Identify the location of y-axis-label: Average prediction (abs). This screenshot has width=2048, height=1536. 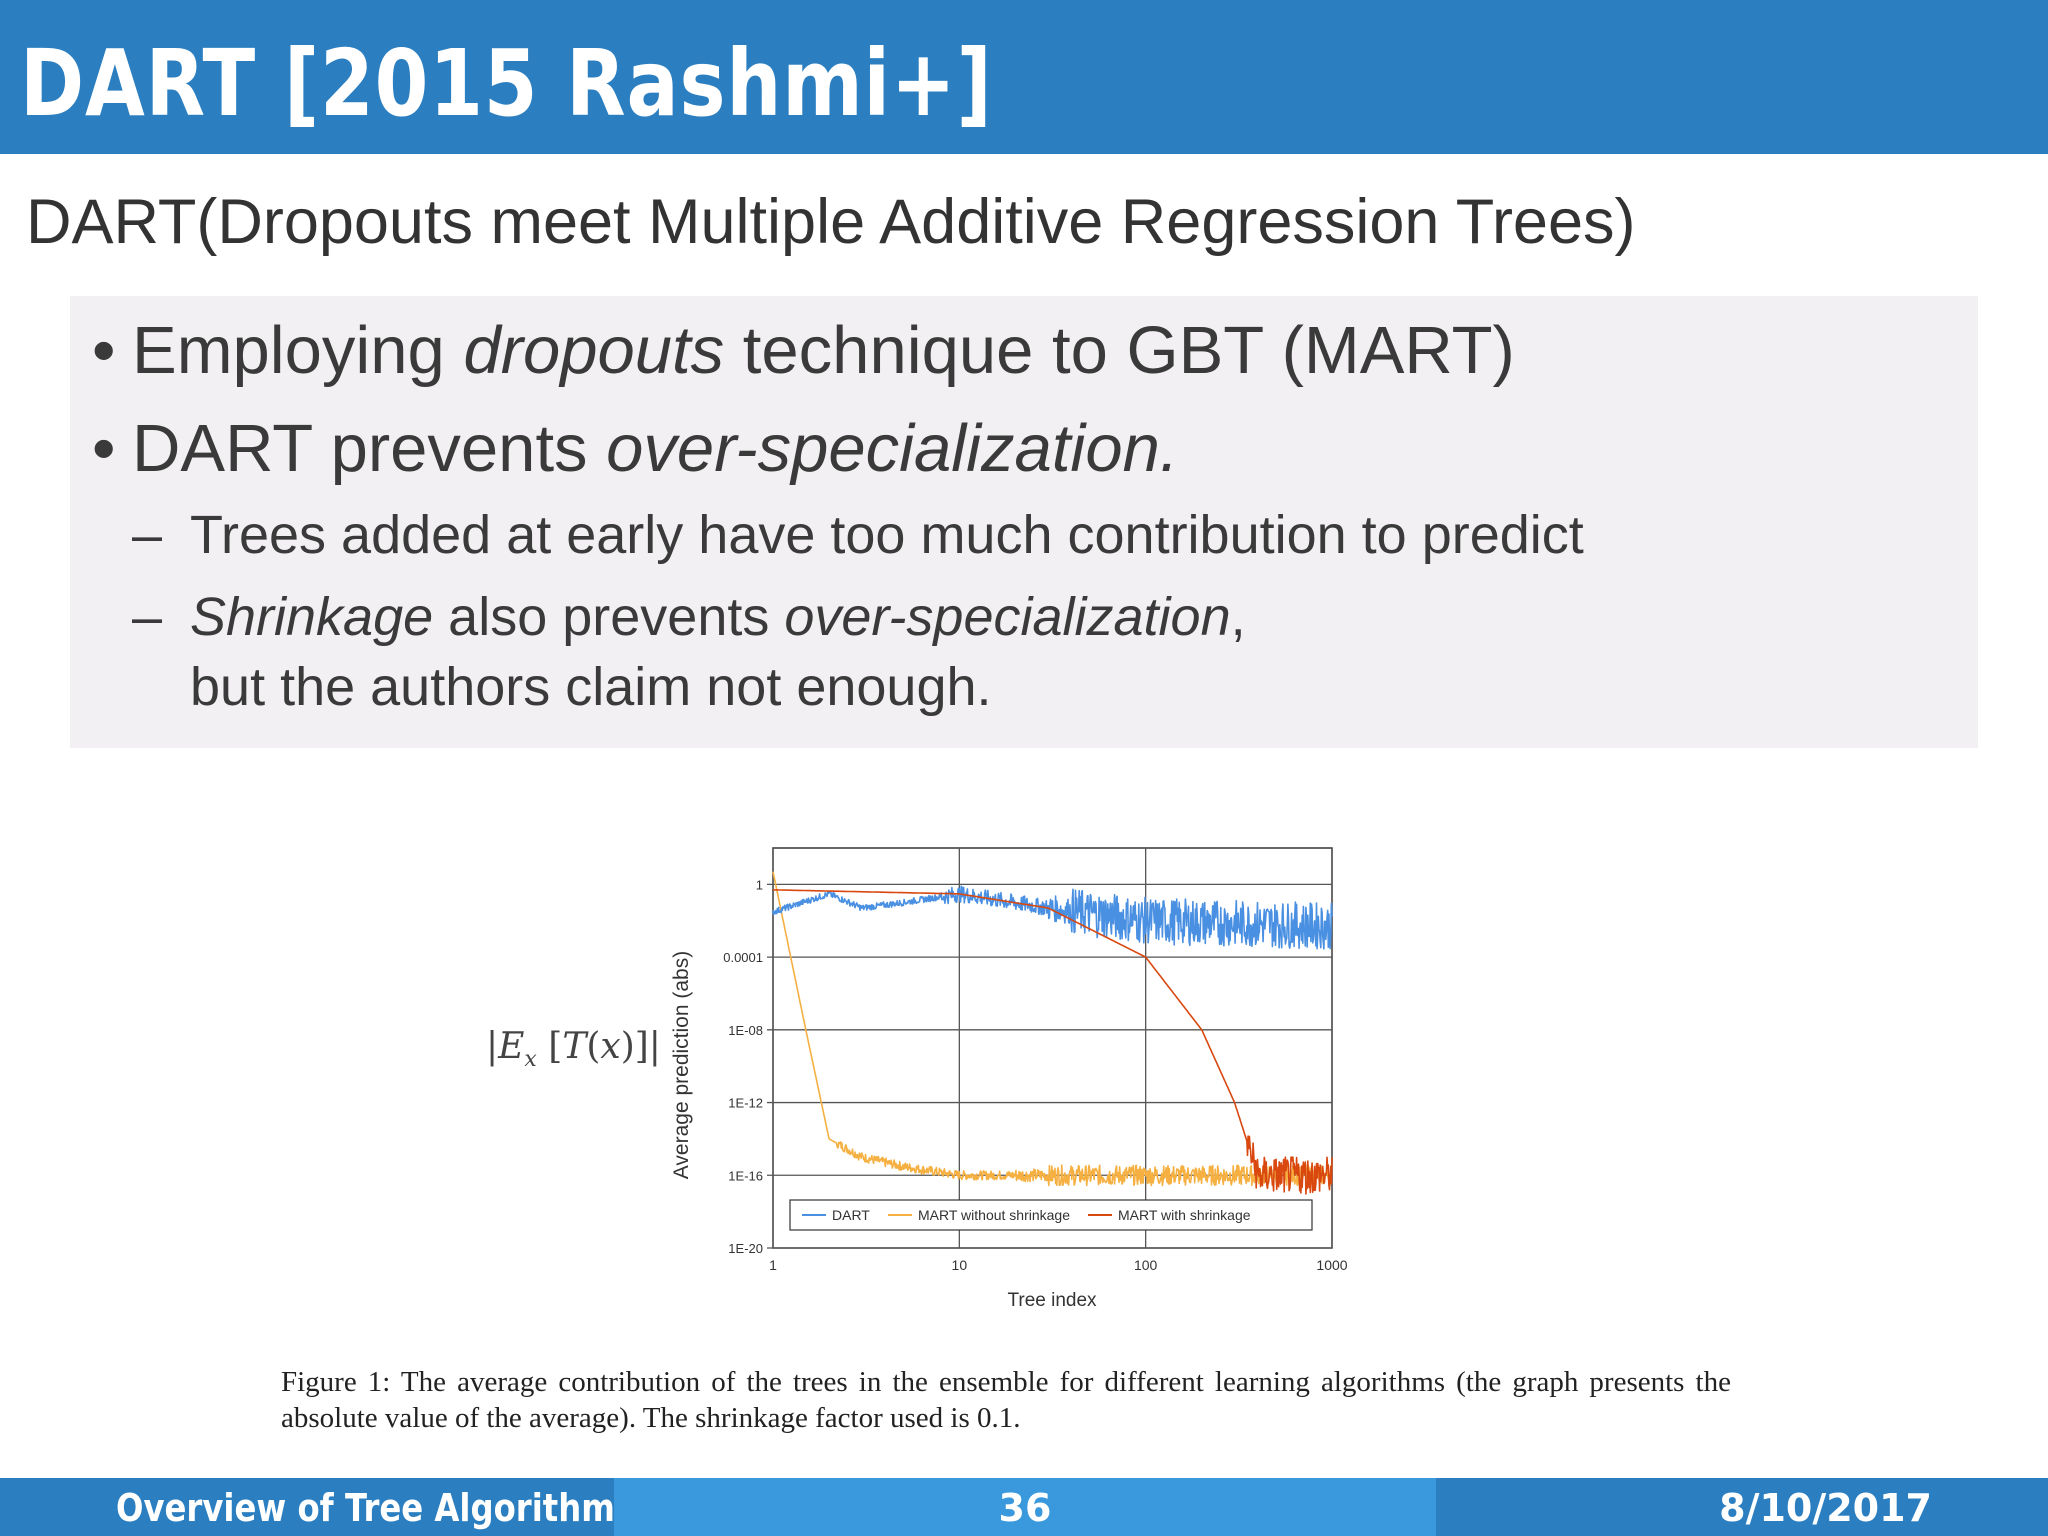
(681, 1065).